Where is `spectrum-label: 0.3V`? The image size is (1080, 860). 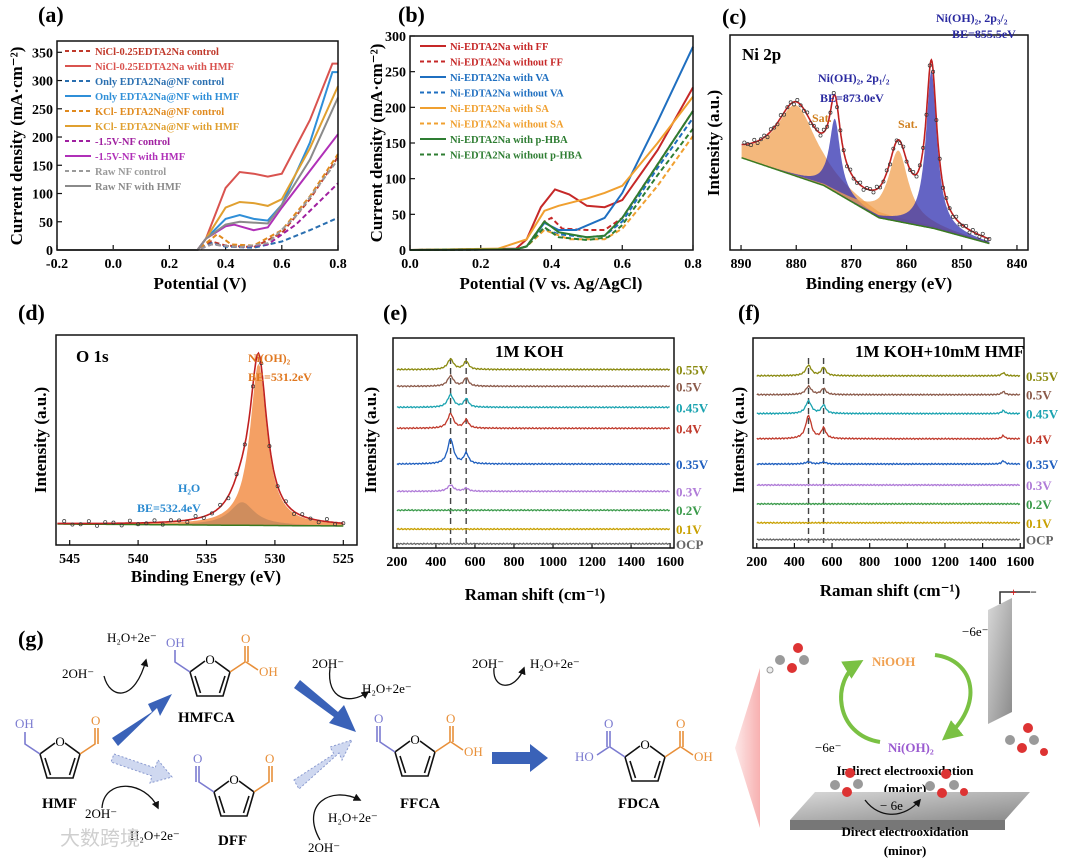
spectrum-label: 0.3V is located at coordinates (1039, 485).